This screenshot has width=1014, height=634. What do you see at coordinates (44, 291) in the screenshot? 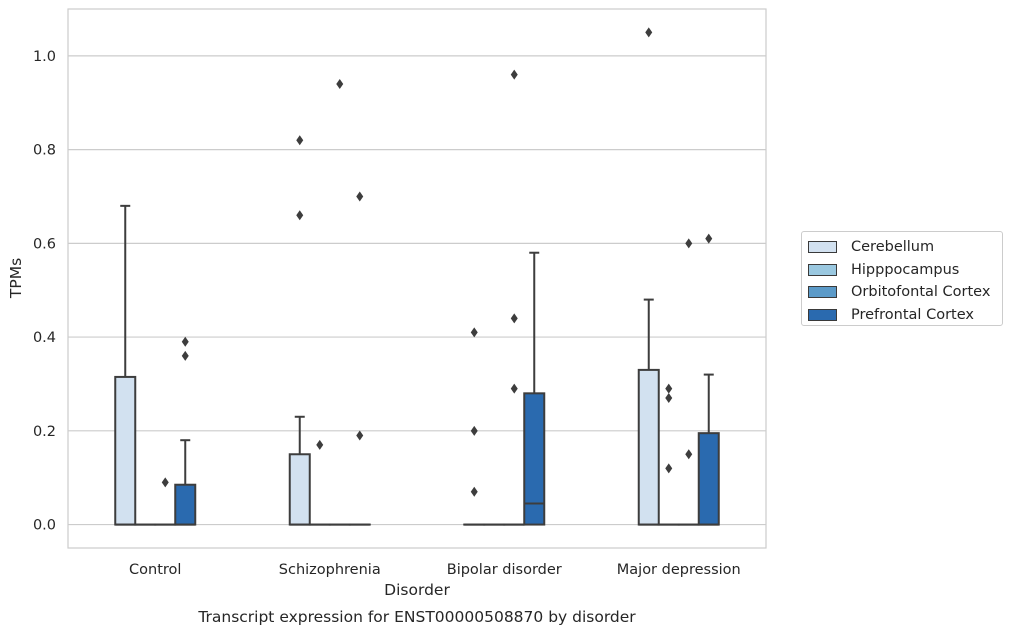
I see `y-tick-labels: 0.0 0.2 0.4 0.6 0.8 1.0` at bounding box center [44, 291].